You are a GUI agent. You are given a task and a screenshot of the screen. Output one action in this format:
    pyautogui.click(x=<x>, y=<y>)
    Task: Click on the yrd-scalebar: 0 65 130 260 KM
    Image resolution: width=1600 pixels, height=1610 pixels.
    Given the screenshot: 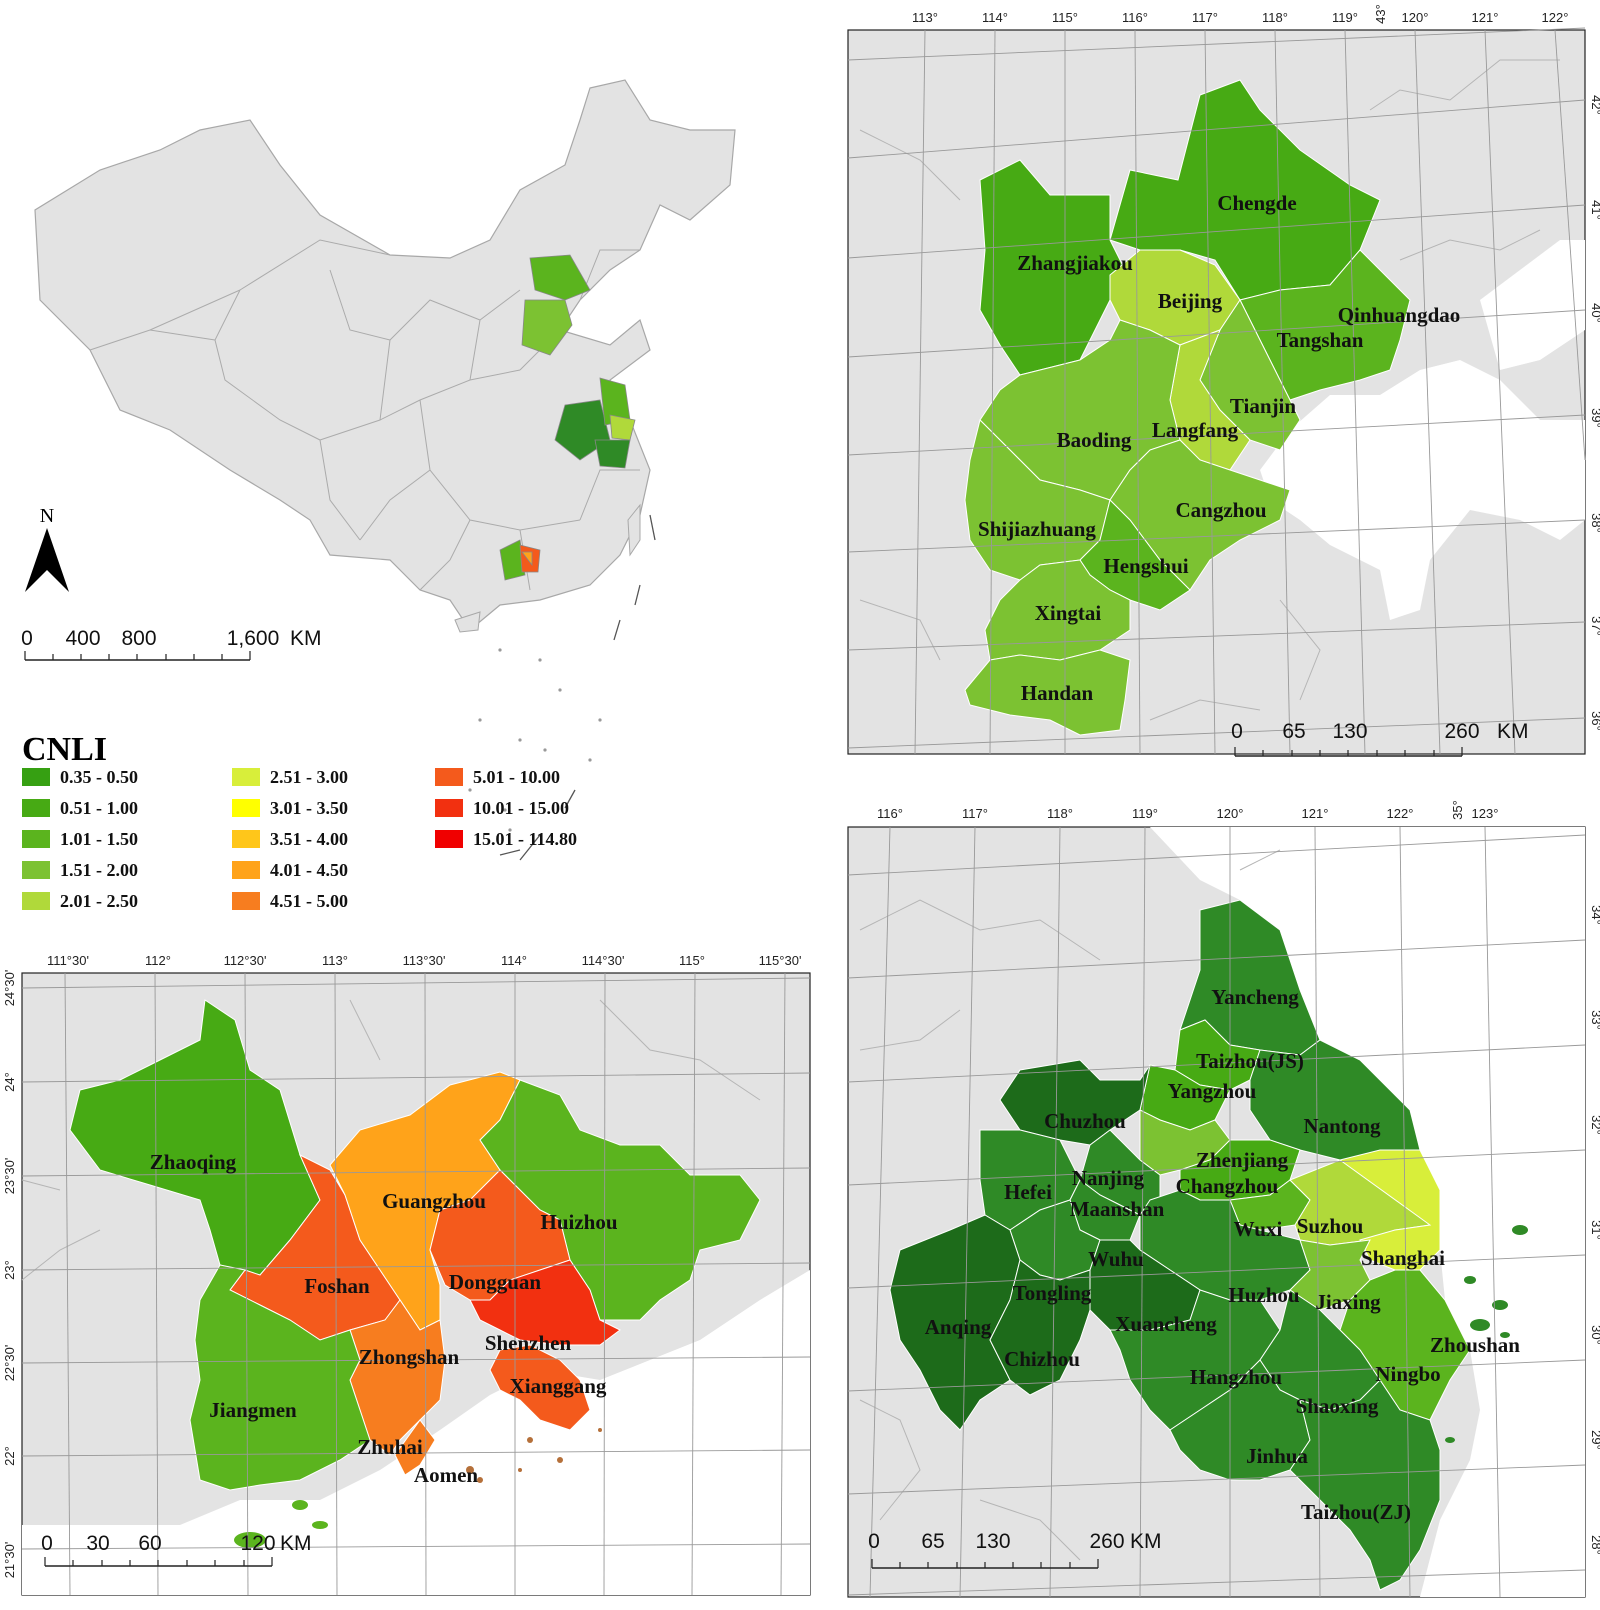 What is the action you would take?
    pyautogui.click(x=1015, y=1549)
    